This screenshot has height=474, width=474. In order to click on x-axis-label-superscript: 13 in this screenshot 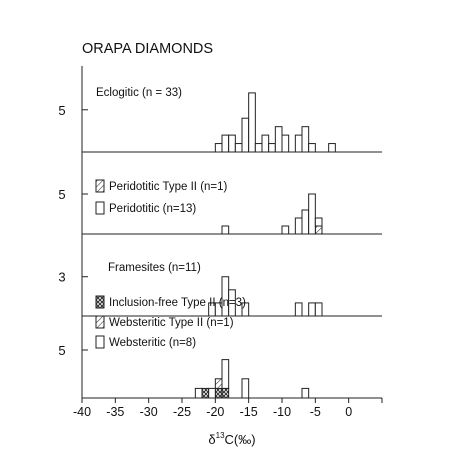, I will do `click(220, 435)`.